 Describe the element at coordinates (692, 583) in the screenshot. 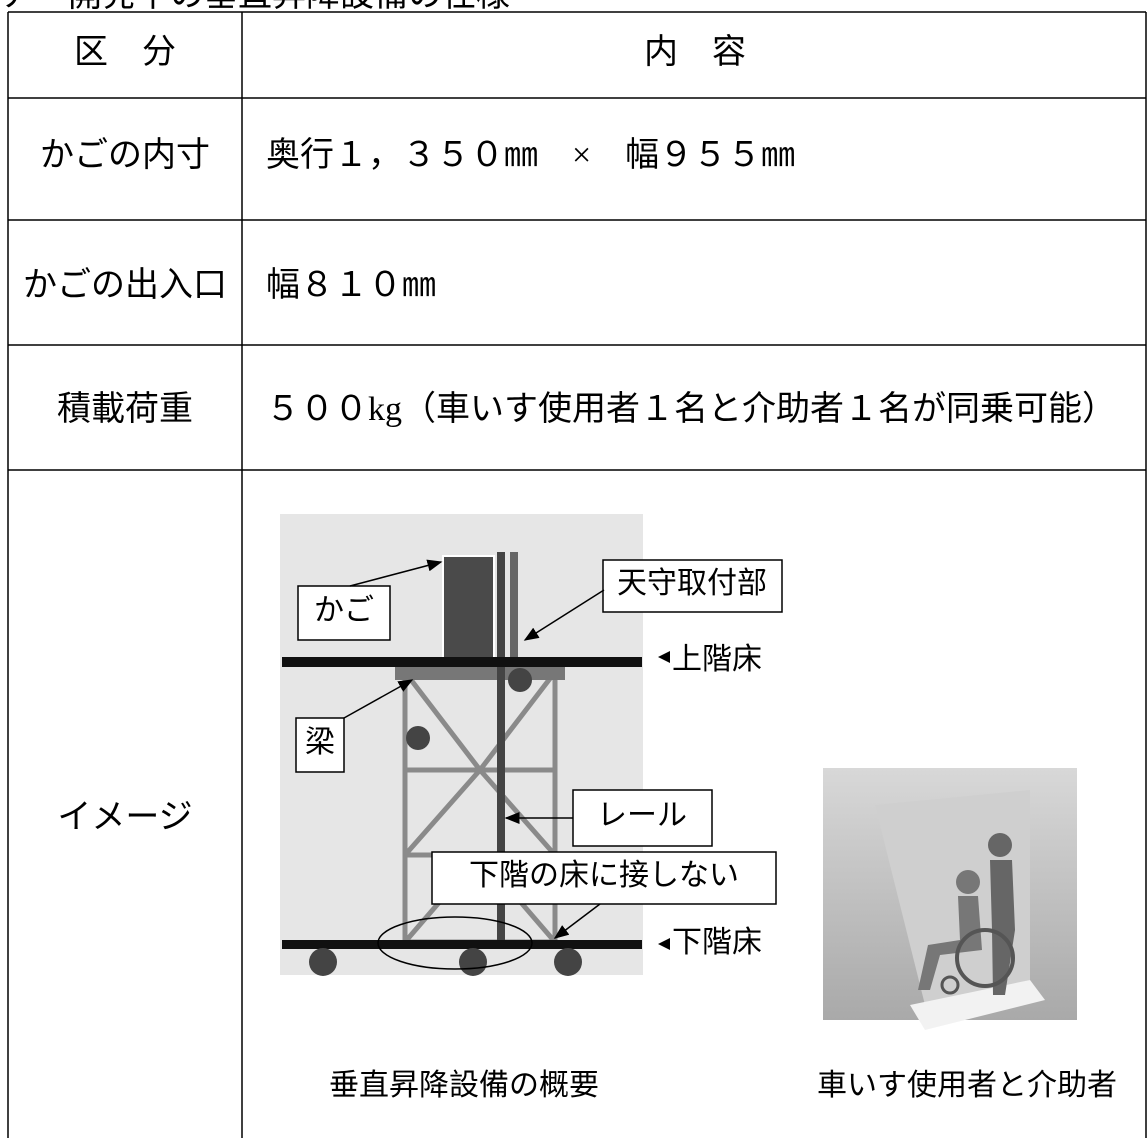

I see `figure-label: 天守取付部` at that location.